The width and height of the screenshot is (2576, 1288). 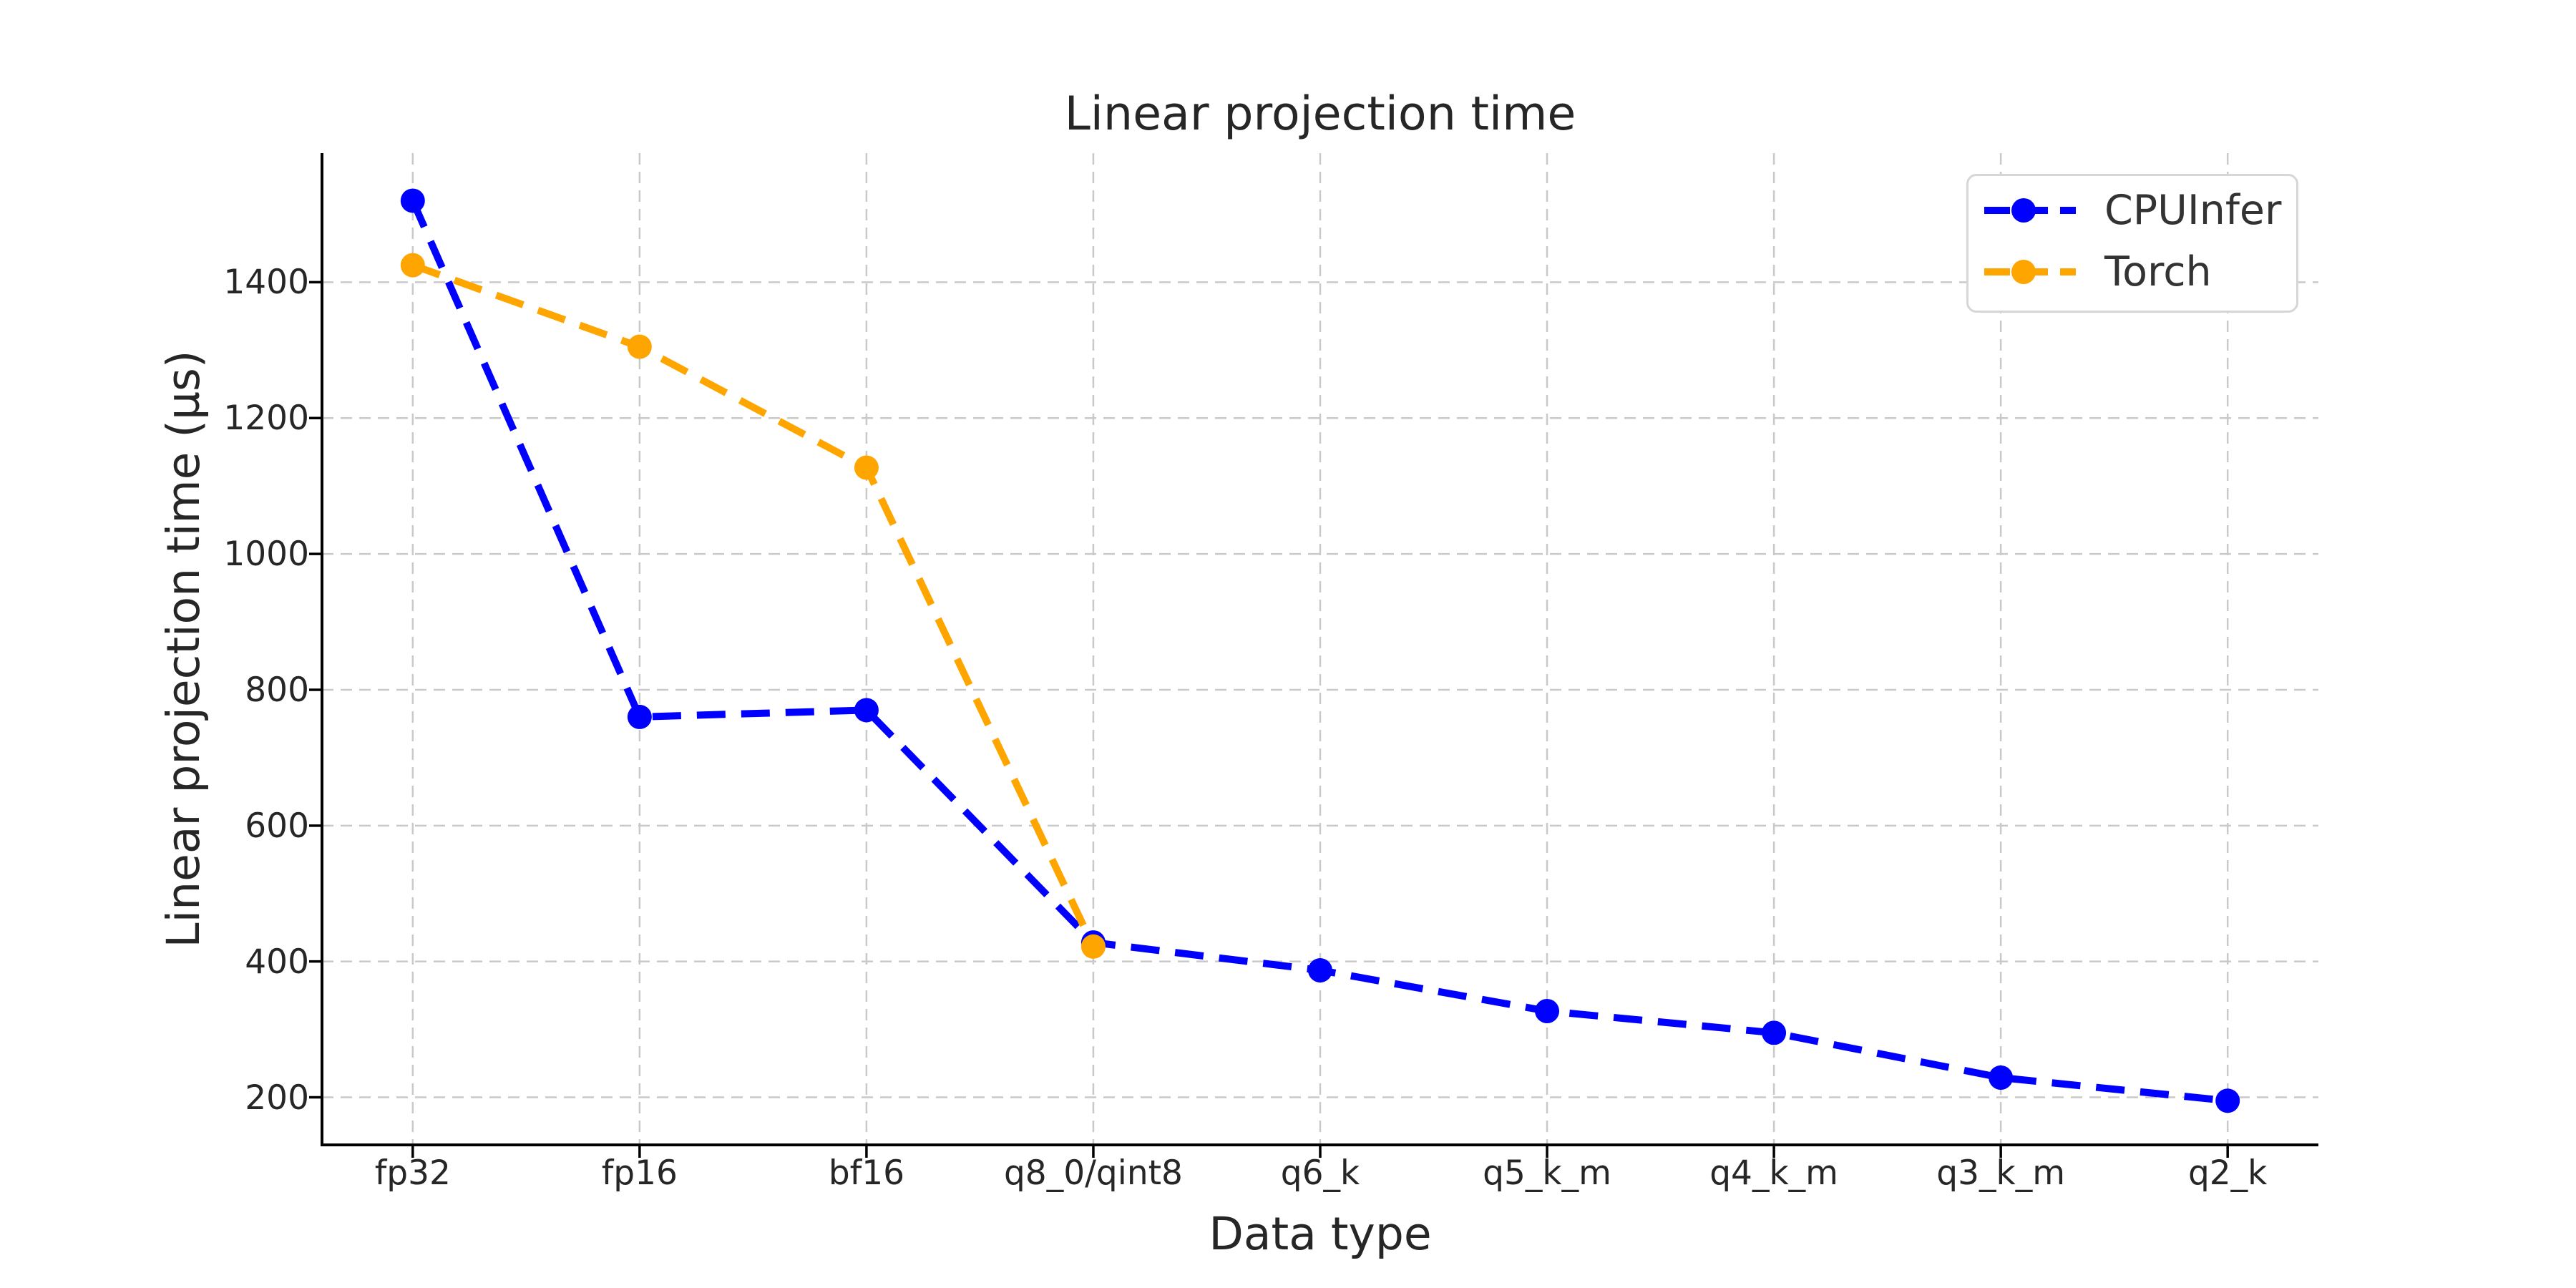 I want to click on legend-item-cpuinfer: CPUInfer, so click(x=2140, y=210).